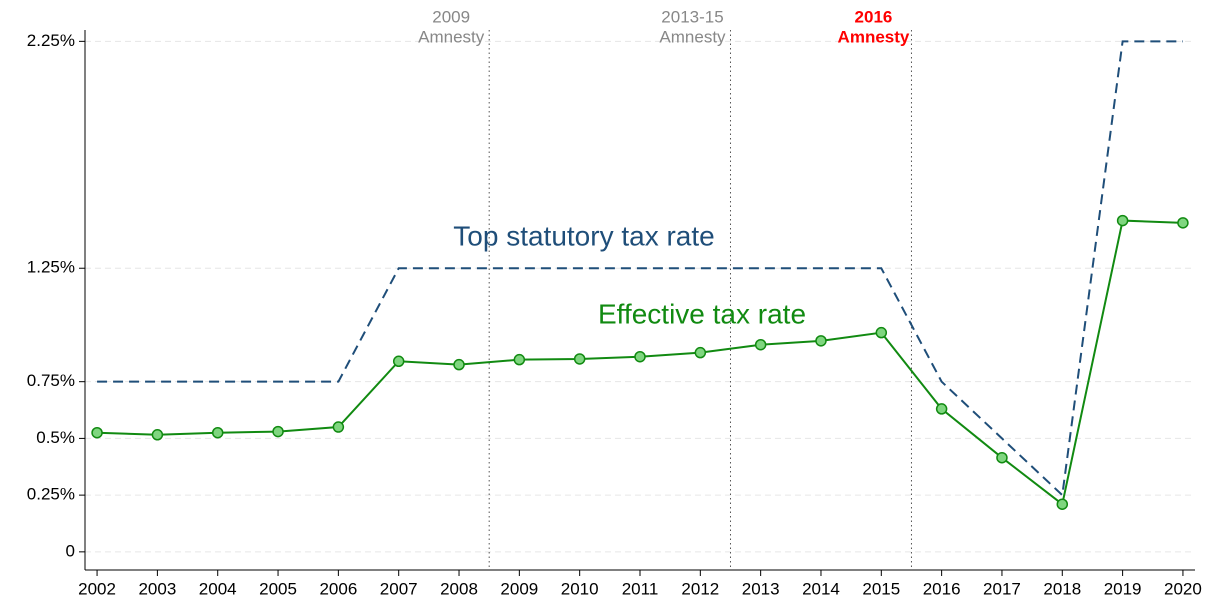  Describe the element at coordinates (692, 16) in the screenshot. I see `event-label: 2013-15` at that location.